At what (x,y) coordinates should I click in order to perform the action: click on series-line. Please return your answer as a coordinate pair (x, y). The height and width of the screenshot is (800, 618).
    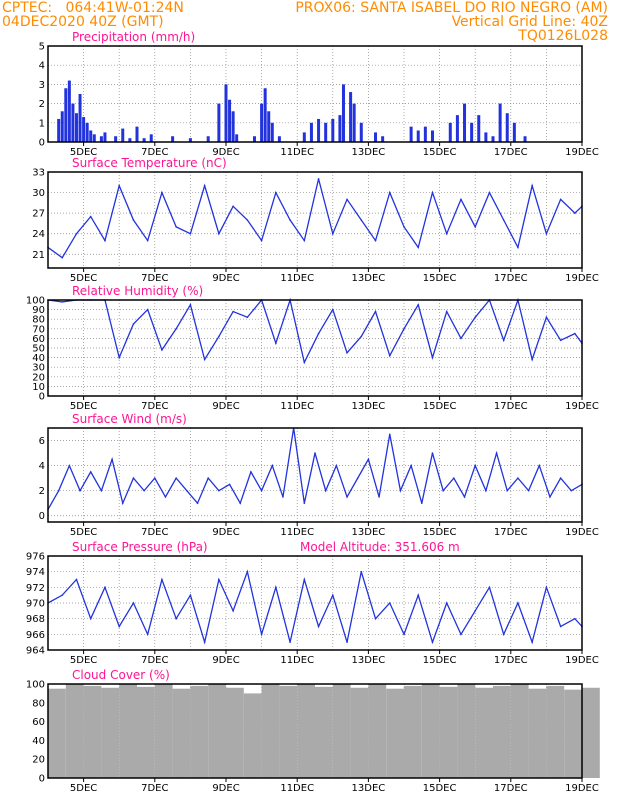
    Looking at the image, I should click on (315, 218).